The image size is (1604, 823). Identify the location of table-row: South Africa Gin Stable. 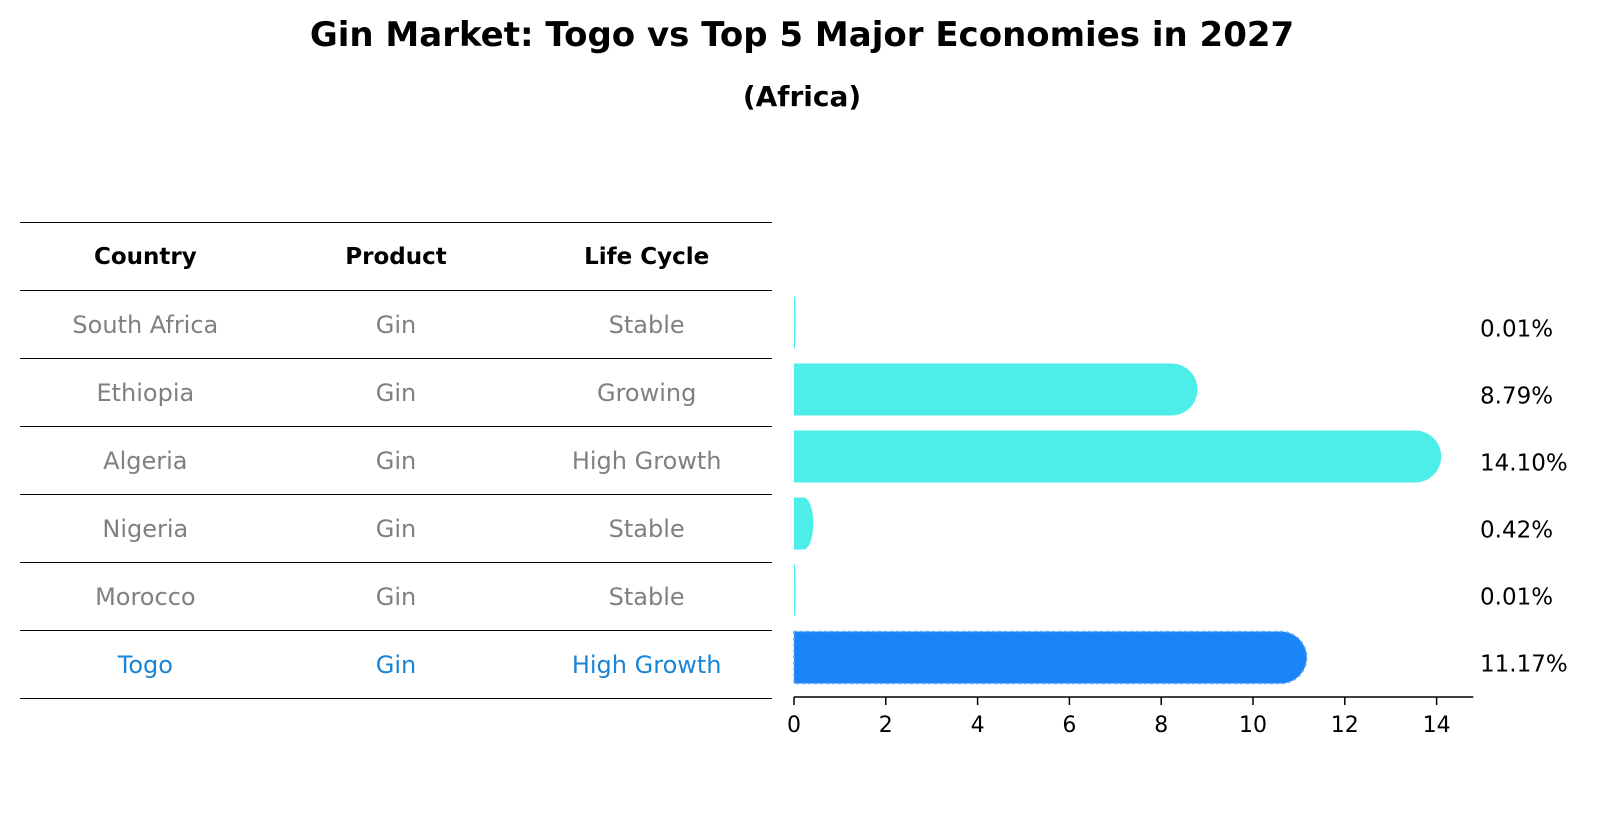
(396, 325).